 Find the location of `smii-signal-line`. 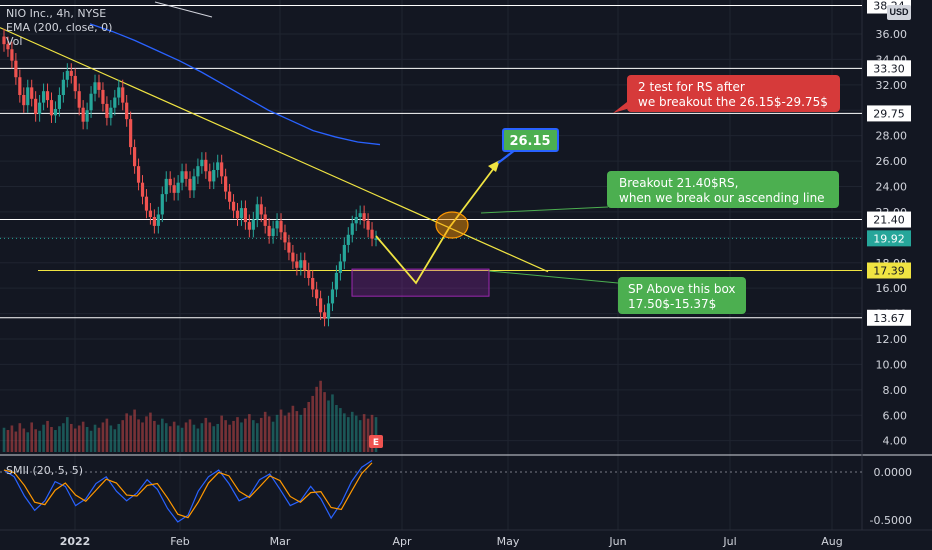

smii-signal-line is located at coordinates (188, 490).